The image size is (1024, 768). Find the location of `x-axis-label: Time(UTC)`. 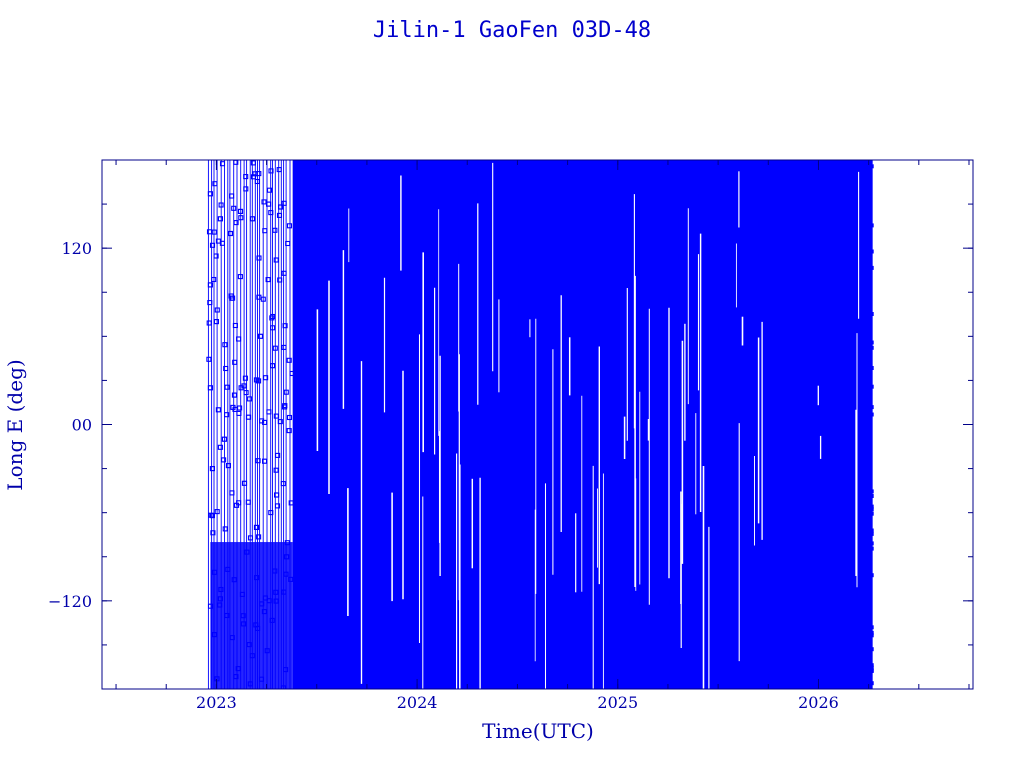

x-axis-label: Time(UTC) is located at coordinates (538, 731).